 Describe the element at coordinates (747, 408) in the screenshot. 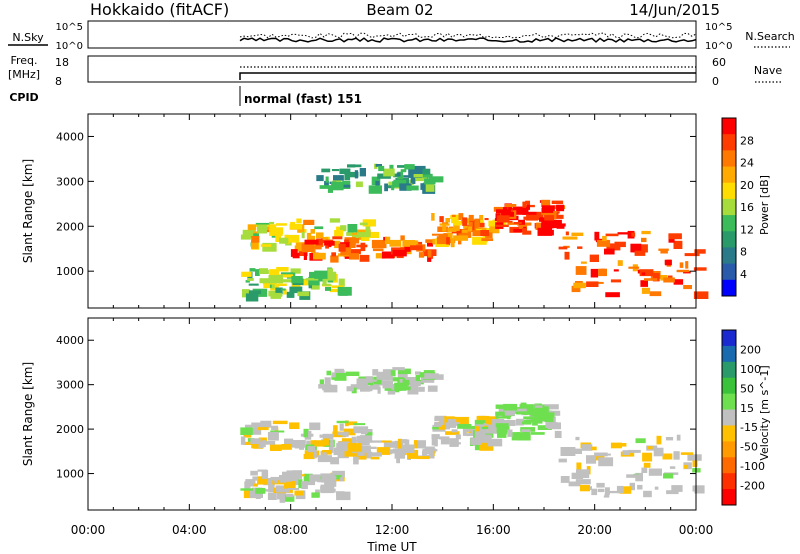

I see `colorbar-tick-label: 15` at that location.